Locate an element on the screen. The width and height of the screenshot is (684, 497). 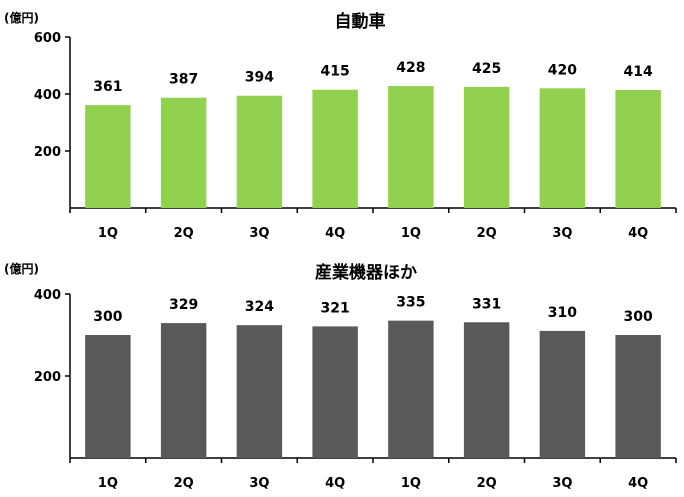
data-label: 420 is located at coordinates (562, 70).